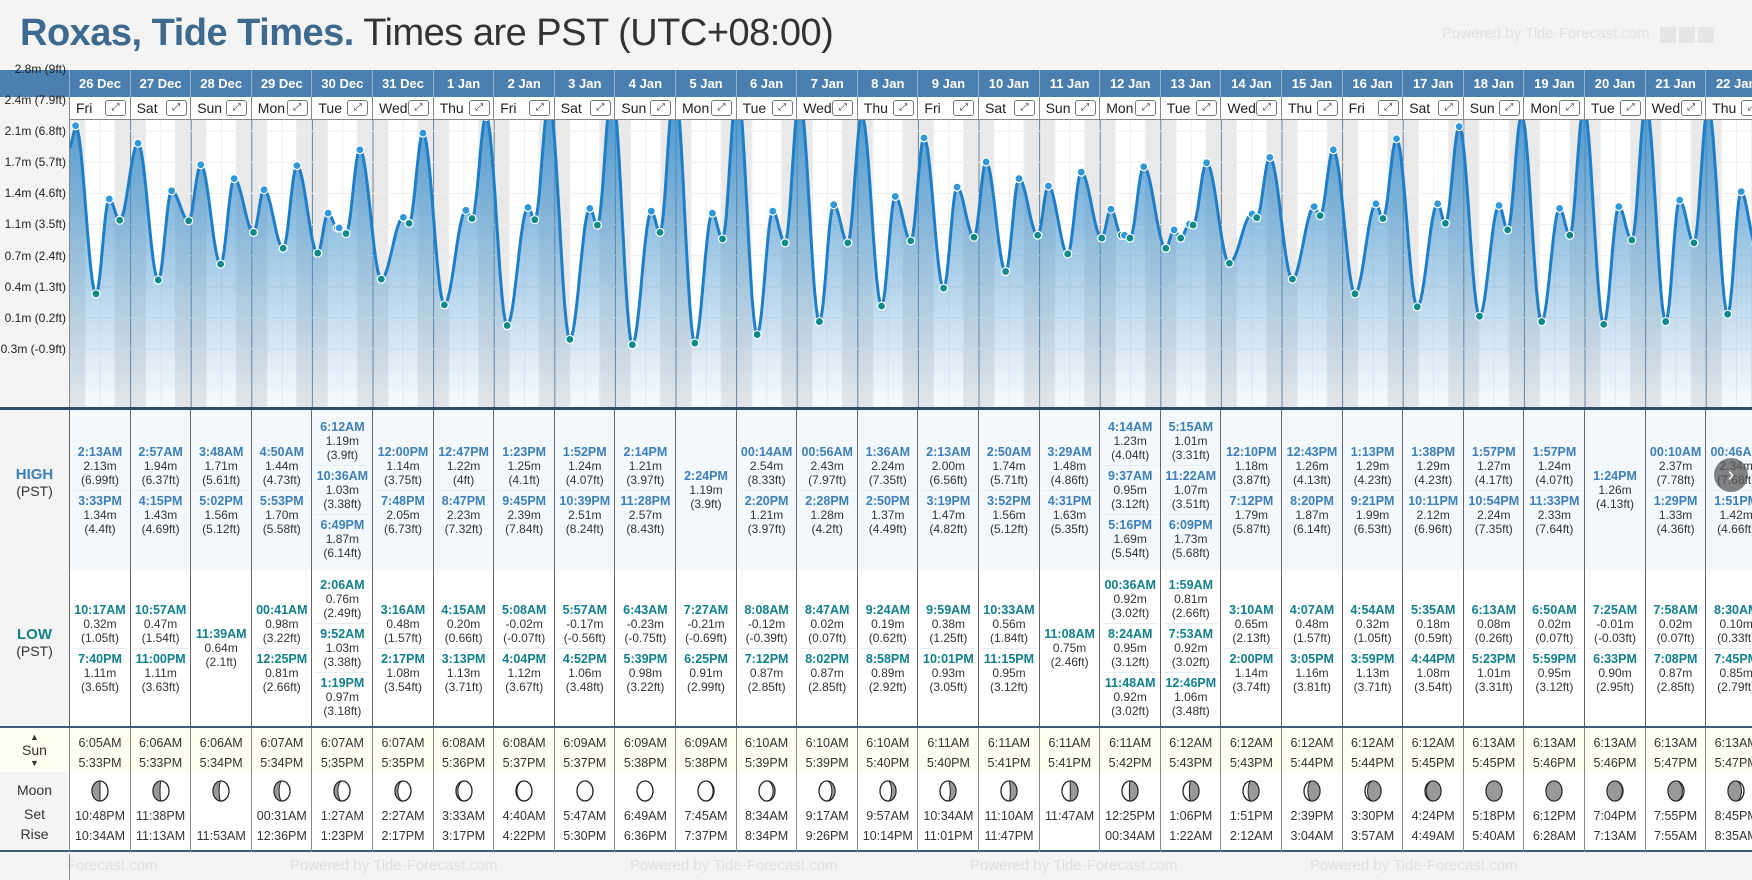  Describe the element at coordinates (35, 193) in the screenshot. I see `y-tick-label: 1.4m (4.6ft)` at that location.